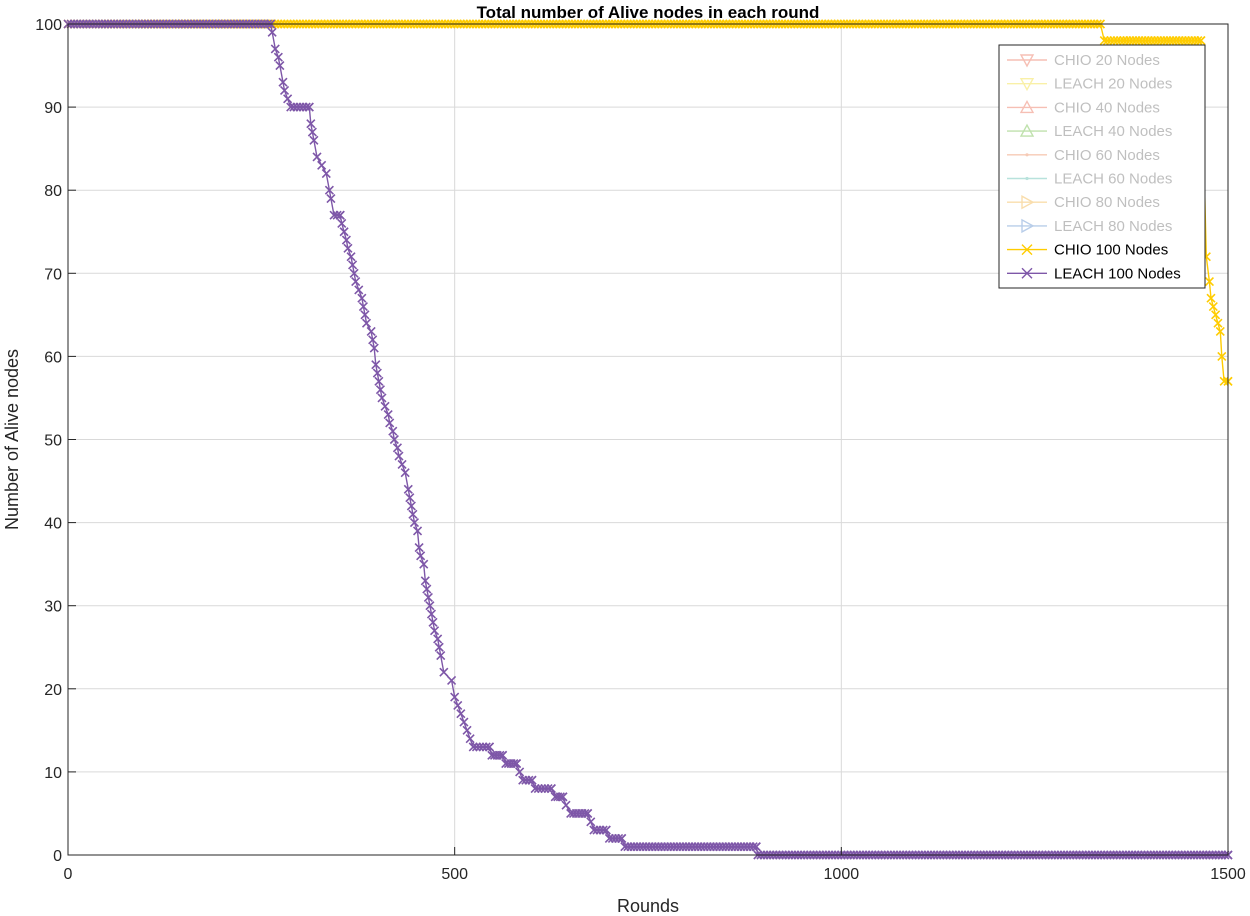 The image size is (1250, 916). Describe the element at coordinates (1083, 60) in the screenshot. I see `legend-item: CHIO 20 Nodes` at that location.